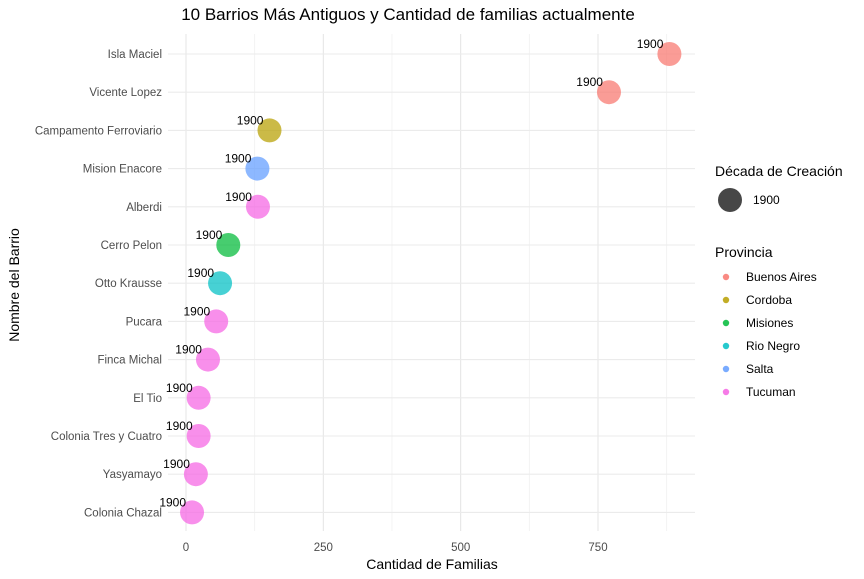  I want to click on y-tick-label: Finca Michal, so click(129, 361).